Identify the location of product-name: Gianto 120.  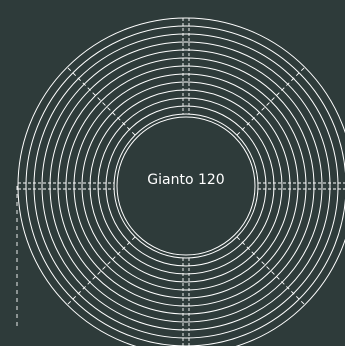
(186, 180).